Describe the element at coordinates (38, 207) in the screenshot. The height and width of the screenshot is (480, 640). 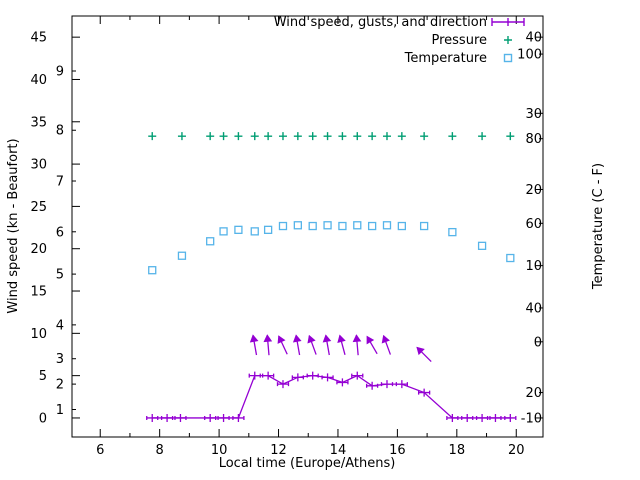
I see `y-left-kn-label: 25` at that location.